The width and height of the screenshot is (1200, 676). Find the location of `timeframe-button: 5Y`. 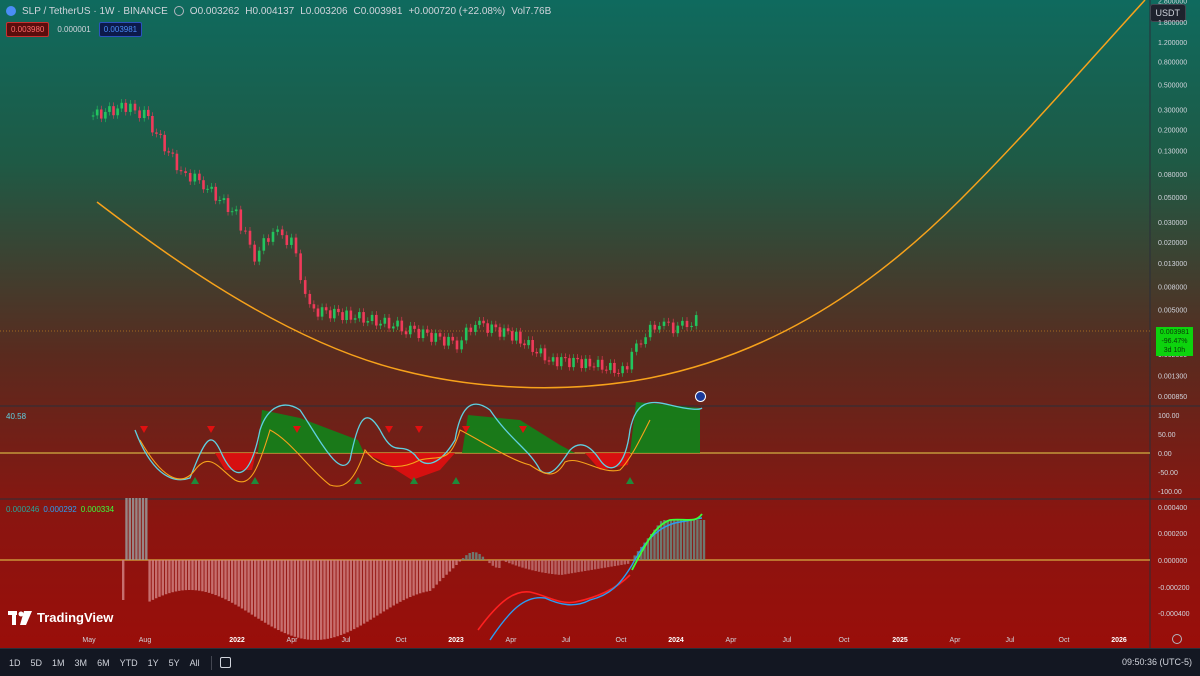

timeframe-button: 5Y is located at coordinates (174, 663).